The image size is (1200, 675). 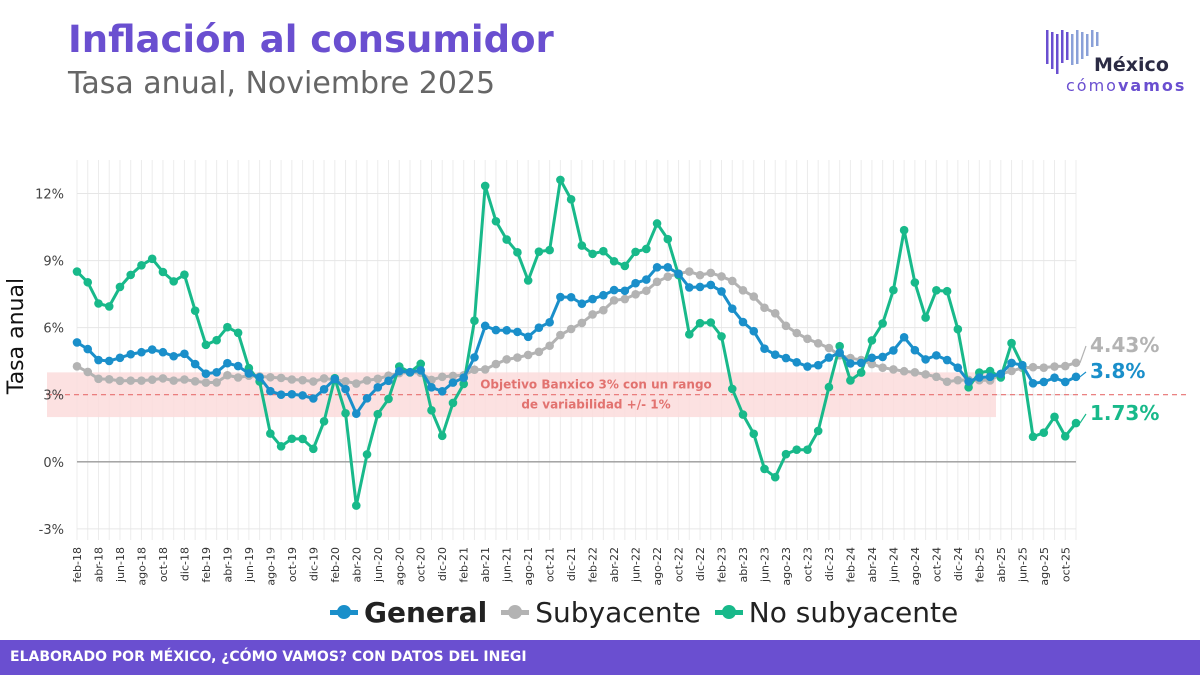 I want to click on y-tick-label: -3%, so click(x=51, y=530).